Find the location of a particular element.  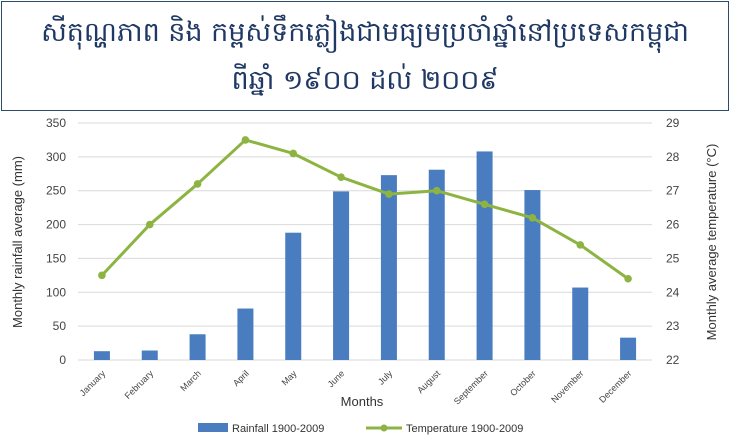

left-axis-ticks: 0 50 100 150 200 250 300 350 is located at coordinates (56, 241).